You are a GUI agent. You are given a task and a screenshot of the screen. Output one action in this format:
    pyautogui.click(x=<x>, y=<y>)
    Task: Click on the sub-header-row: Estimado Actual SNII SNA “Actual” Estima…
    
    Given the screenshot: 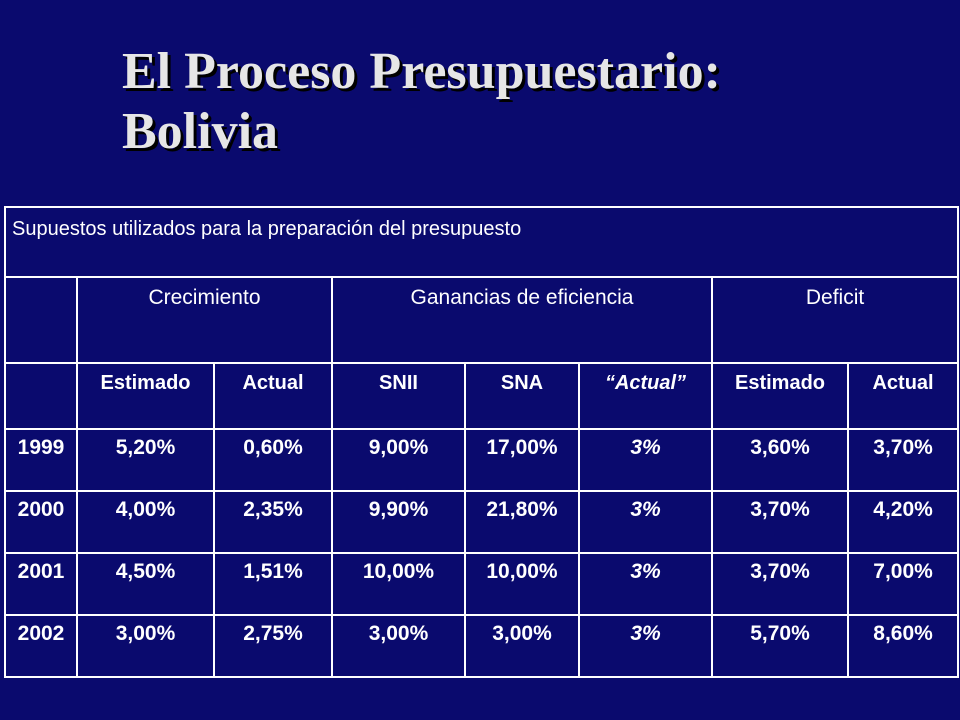 What is the action you would take?
    pyautogui.click(x=482, y=396)
    